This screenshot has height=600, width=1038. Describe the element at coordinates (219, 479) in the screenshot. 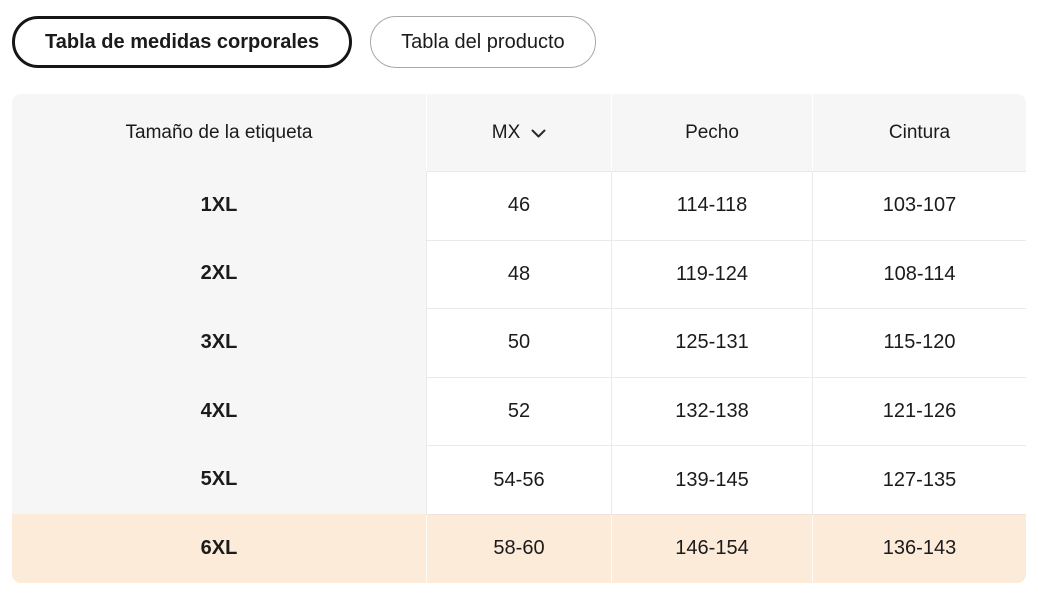

I see `size-label-cell: 5XL` at that location.